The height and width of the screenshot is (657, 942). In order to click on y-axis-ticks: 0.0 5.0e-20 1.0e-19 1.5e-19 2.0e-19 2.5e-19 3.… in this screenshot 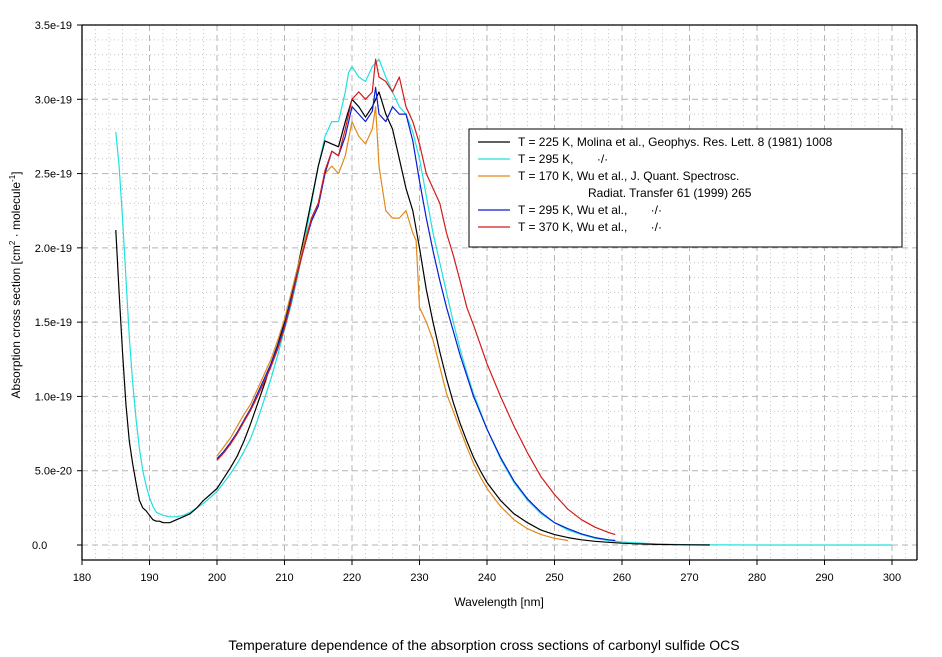, I will do `click(57, 286)`.